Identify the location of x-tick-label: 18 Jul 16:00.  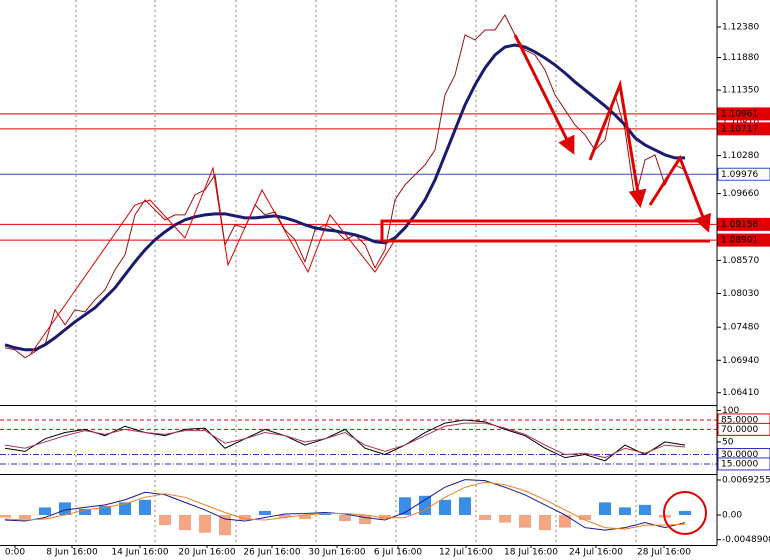
(531, 553).